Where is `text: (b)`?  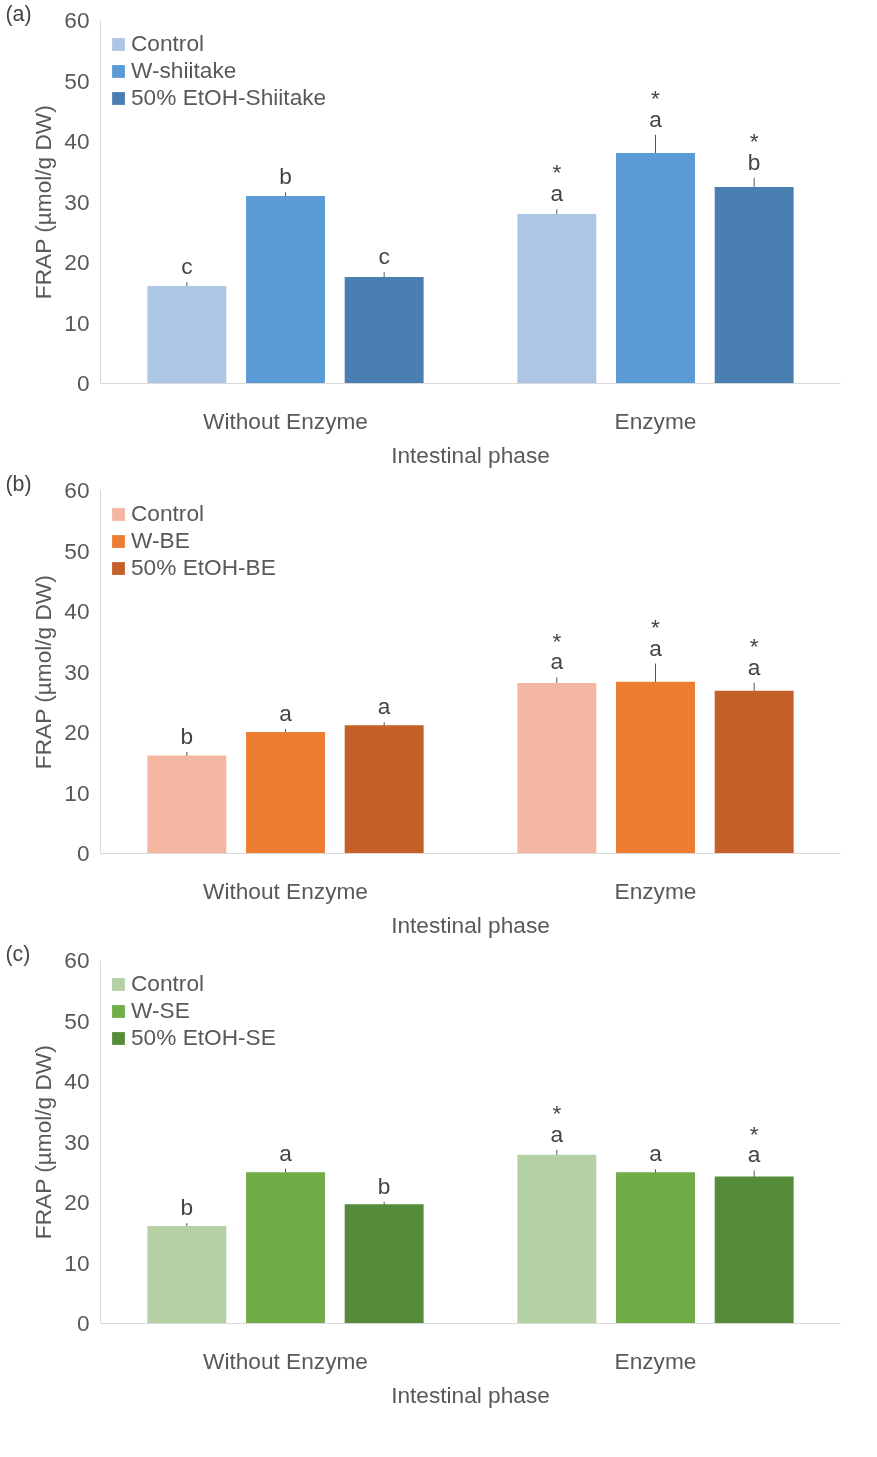 text: (b) is located at coordinates (18, 483).